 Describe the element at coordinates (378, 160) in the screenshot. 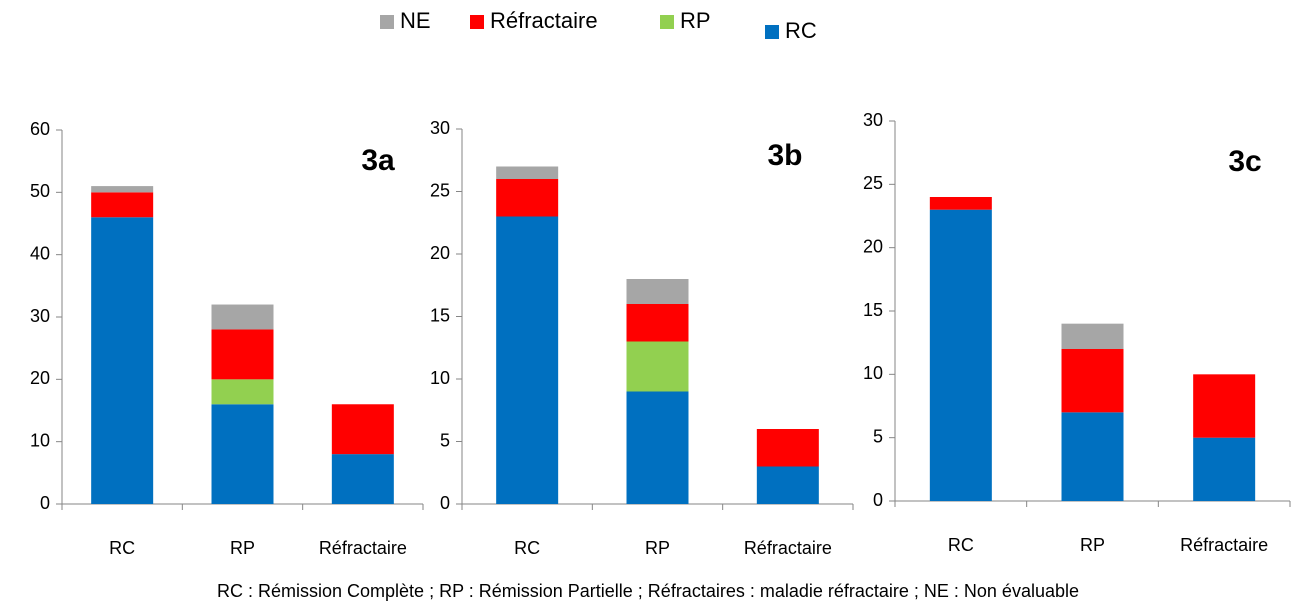

I see `panel-title: 3a` at that location.